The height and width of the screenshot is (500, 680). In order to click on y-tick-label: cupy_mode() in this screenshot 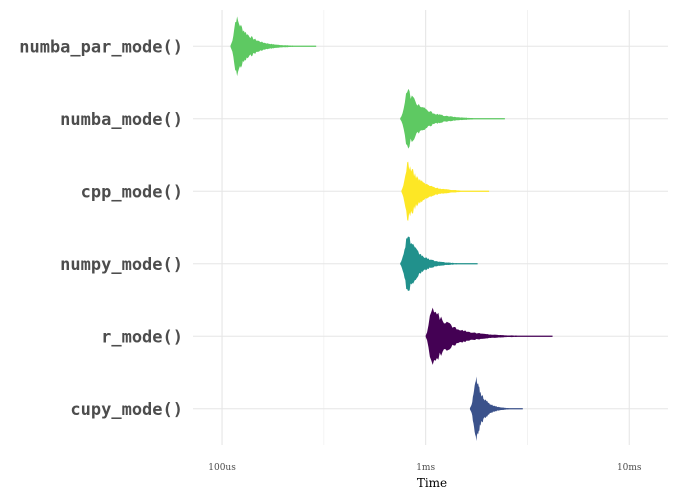, I will do `click(126, 410)`.